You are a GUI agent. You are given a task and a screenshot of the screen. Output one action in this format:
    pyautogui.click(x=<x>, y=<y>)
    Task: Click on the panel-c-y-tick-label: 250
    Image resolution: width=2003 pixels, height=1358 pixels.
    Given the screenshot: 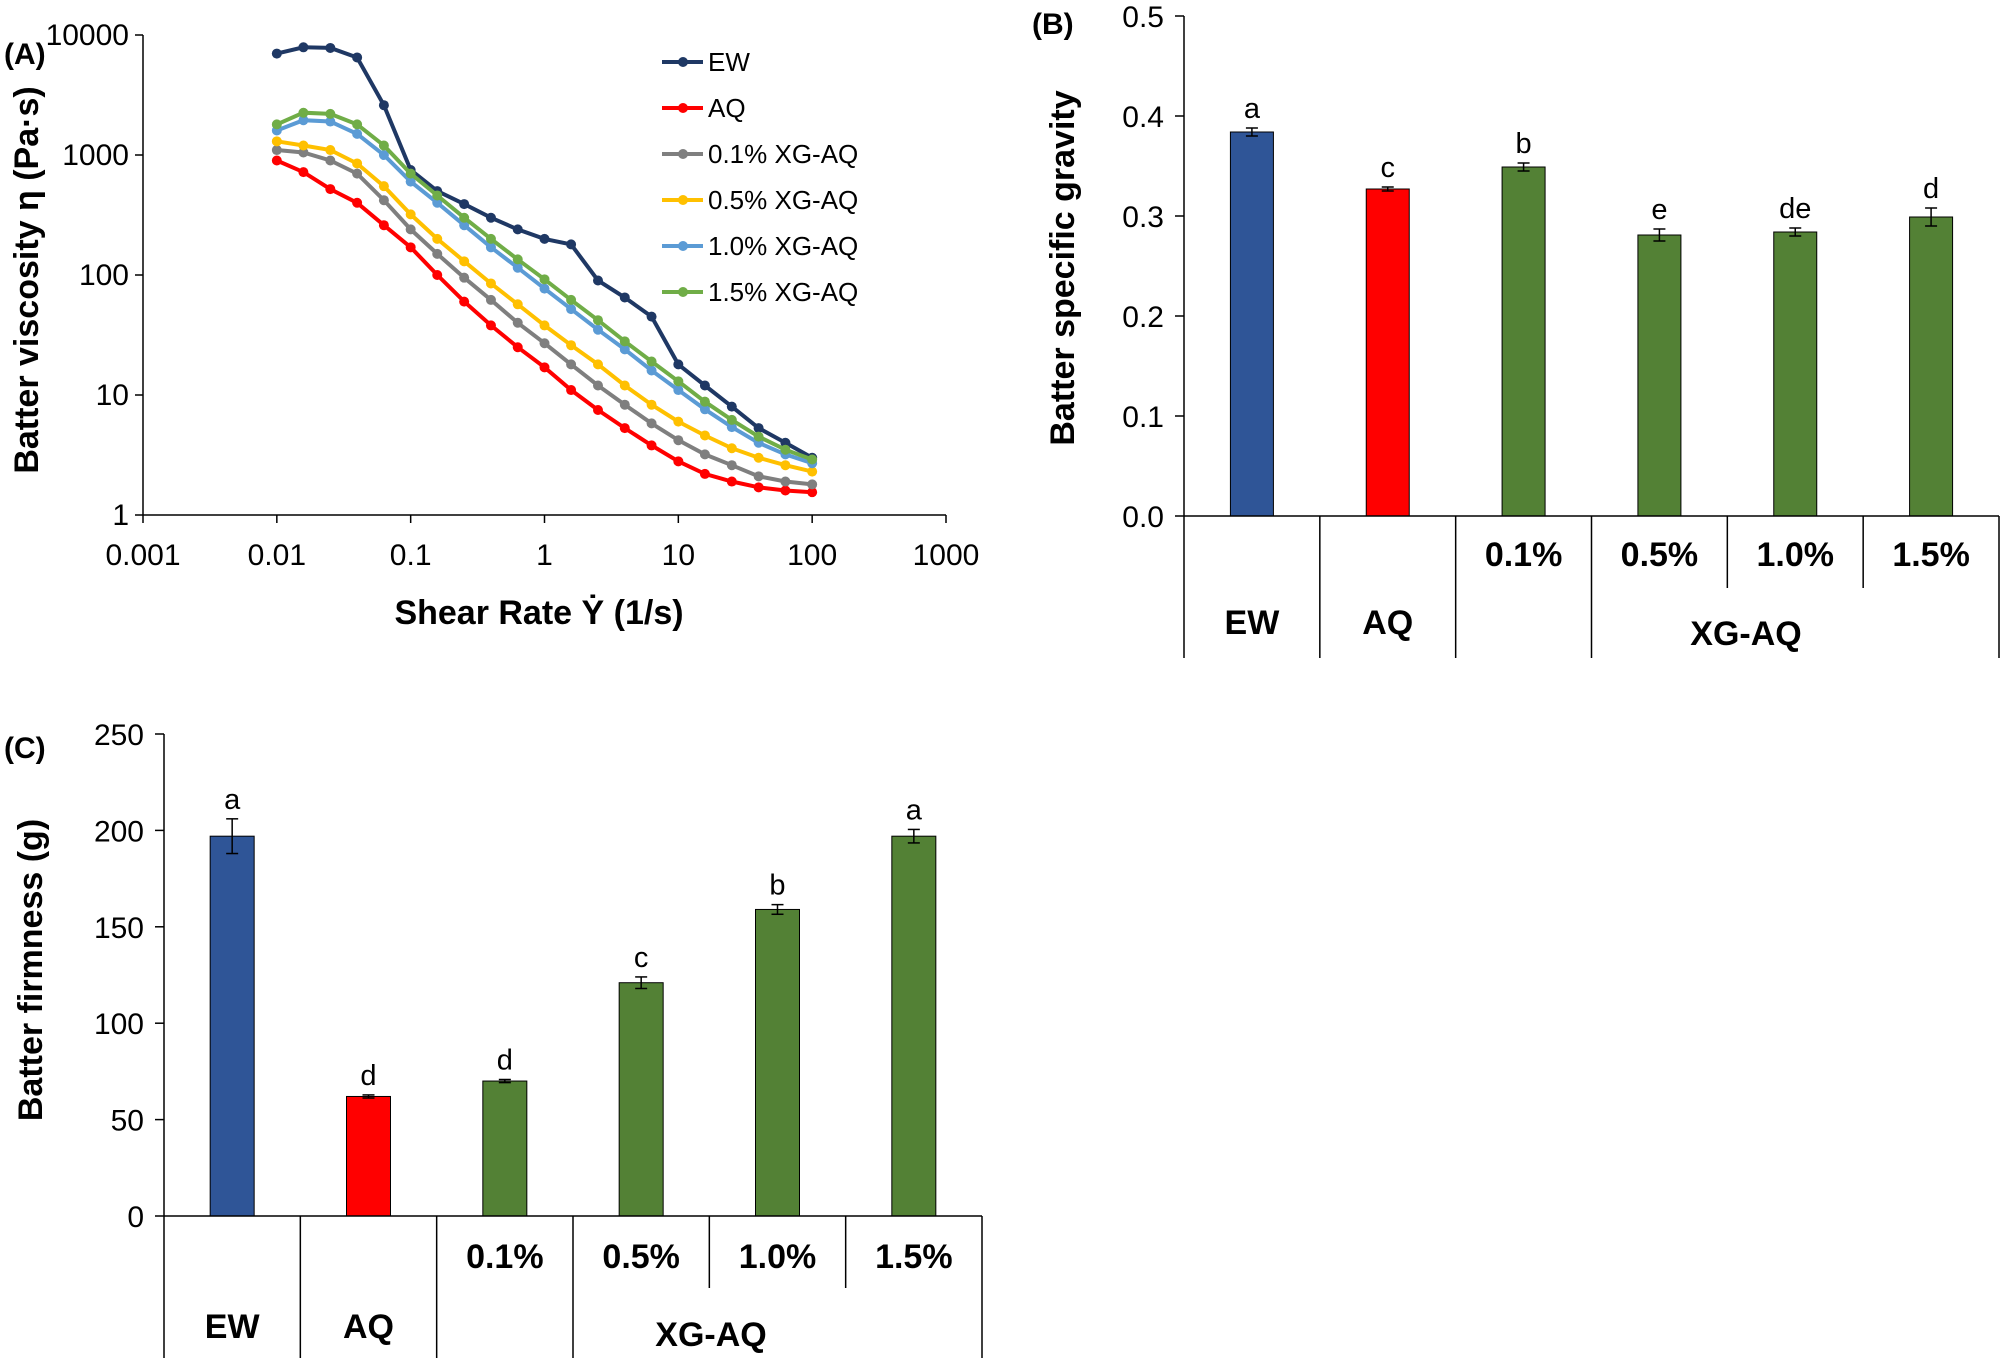 What is the action you would take?
    pyautogui.click(x=119, y=735)
    